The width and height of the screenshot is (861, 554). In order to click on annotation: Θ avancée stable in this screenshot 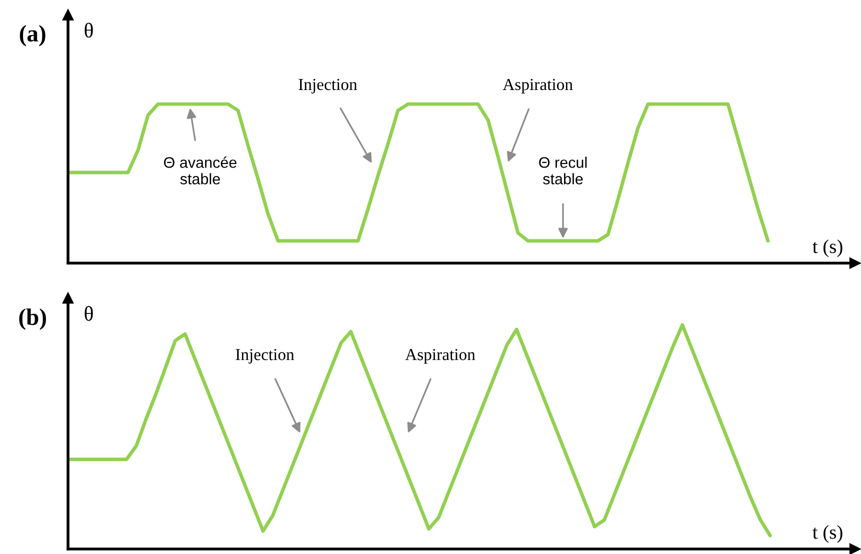, I will do `click(200, 170)`.